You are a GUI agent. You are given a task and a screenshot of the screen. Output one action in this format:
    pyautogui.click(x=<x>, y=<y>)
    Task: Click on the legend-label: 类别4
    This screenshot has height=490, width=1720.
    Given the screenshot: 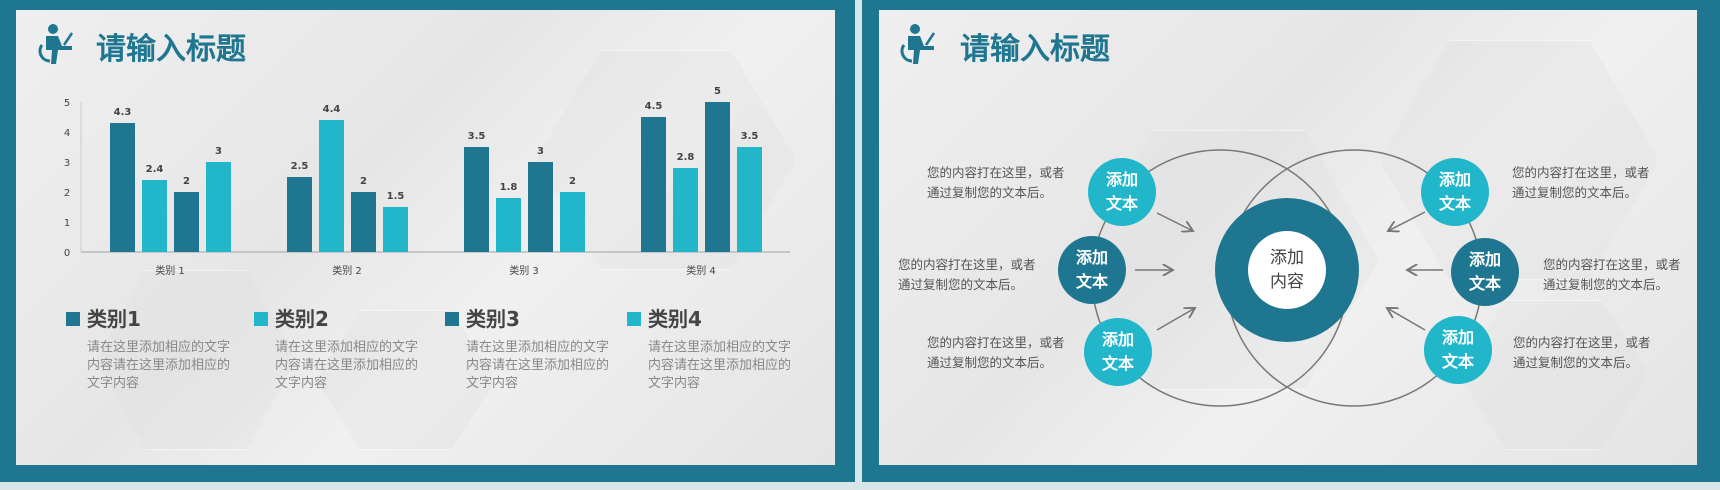 What is the action you would take?
    pyautogui.click(x=675, y=319)
    